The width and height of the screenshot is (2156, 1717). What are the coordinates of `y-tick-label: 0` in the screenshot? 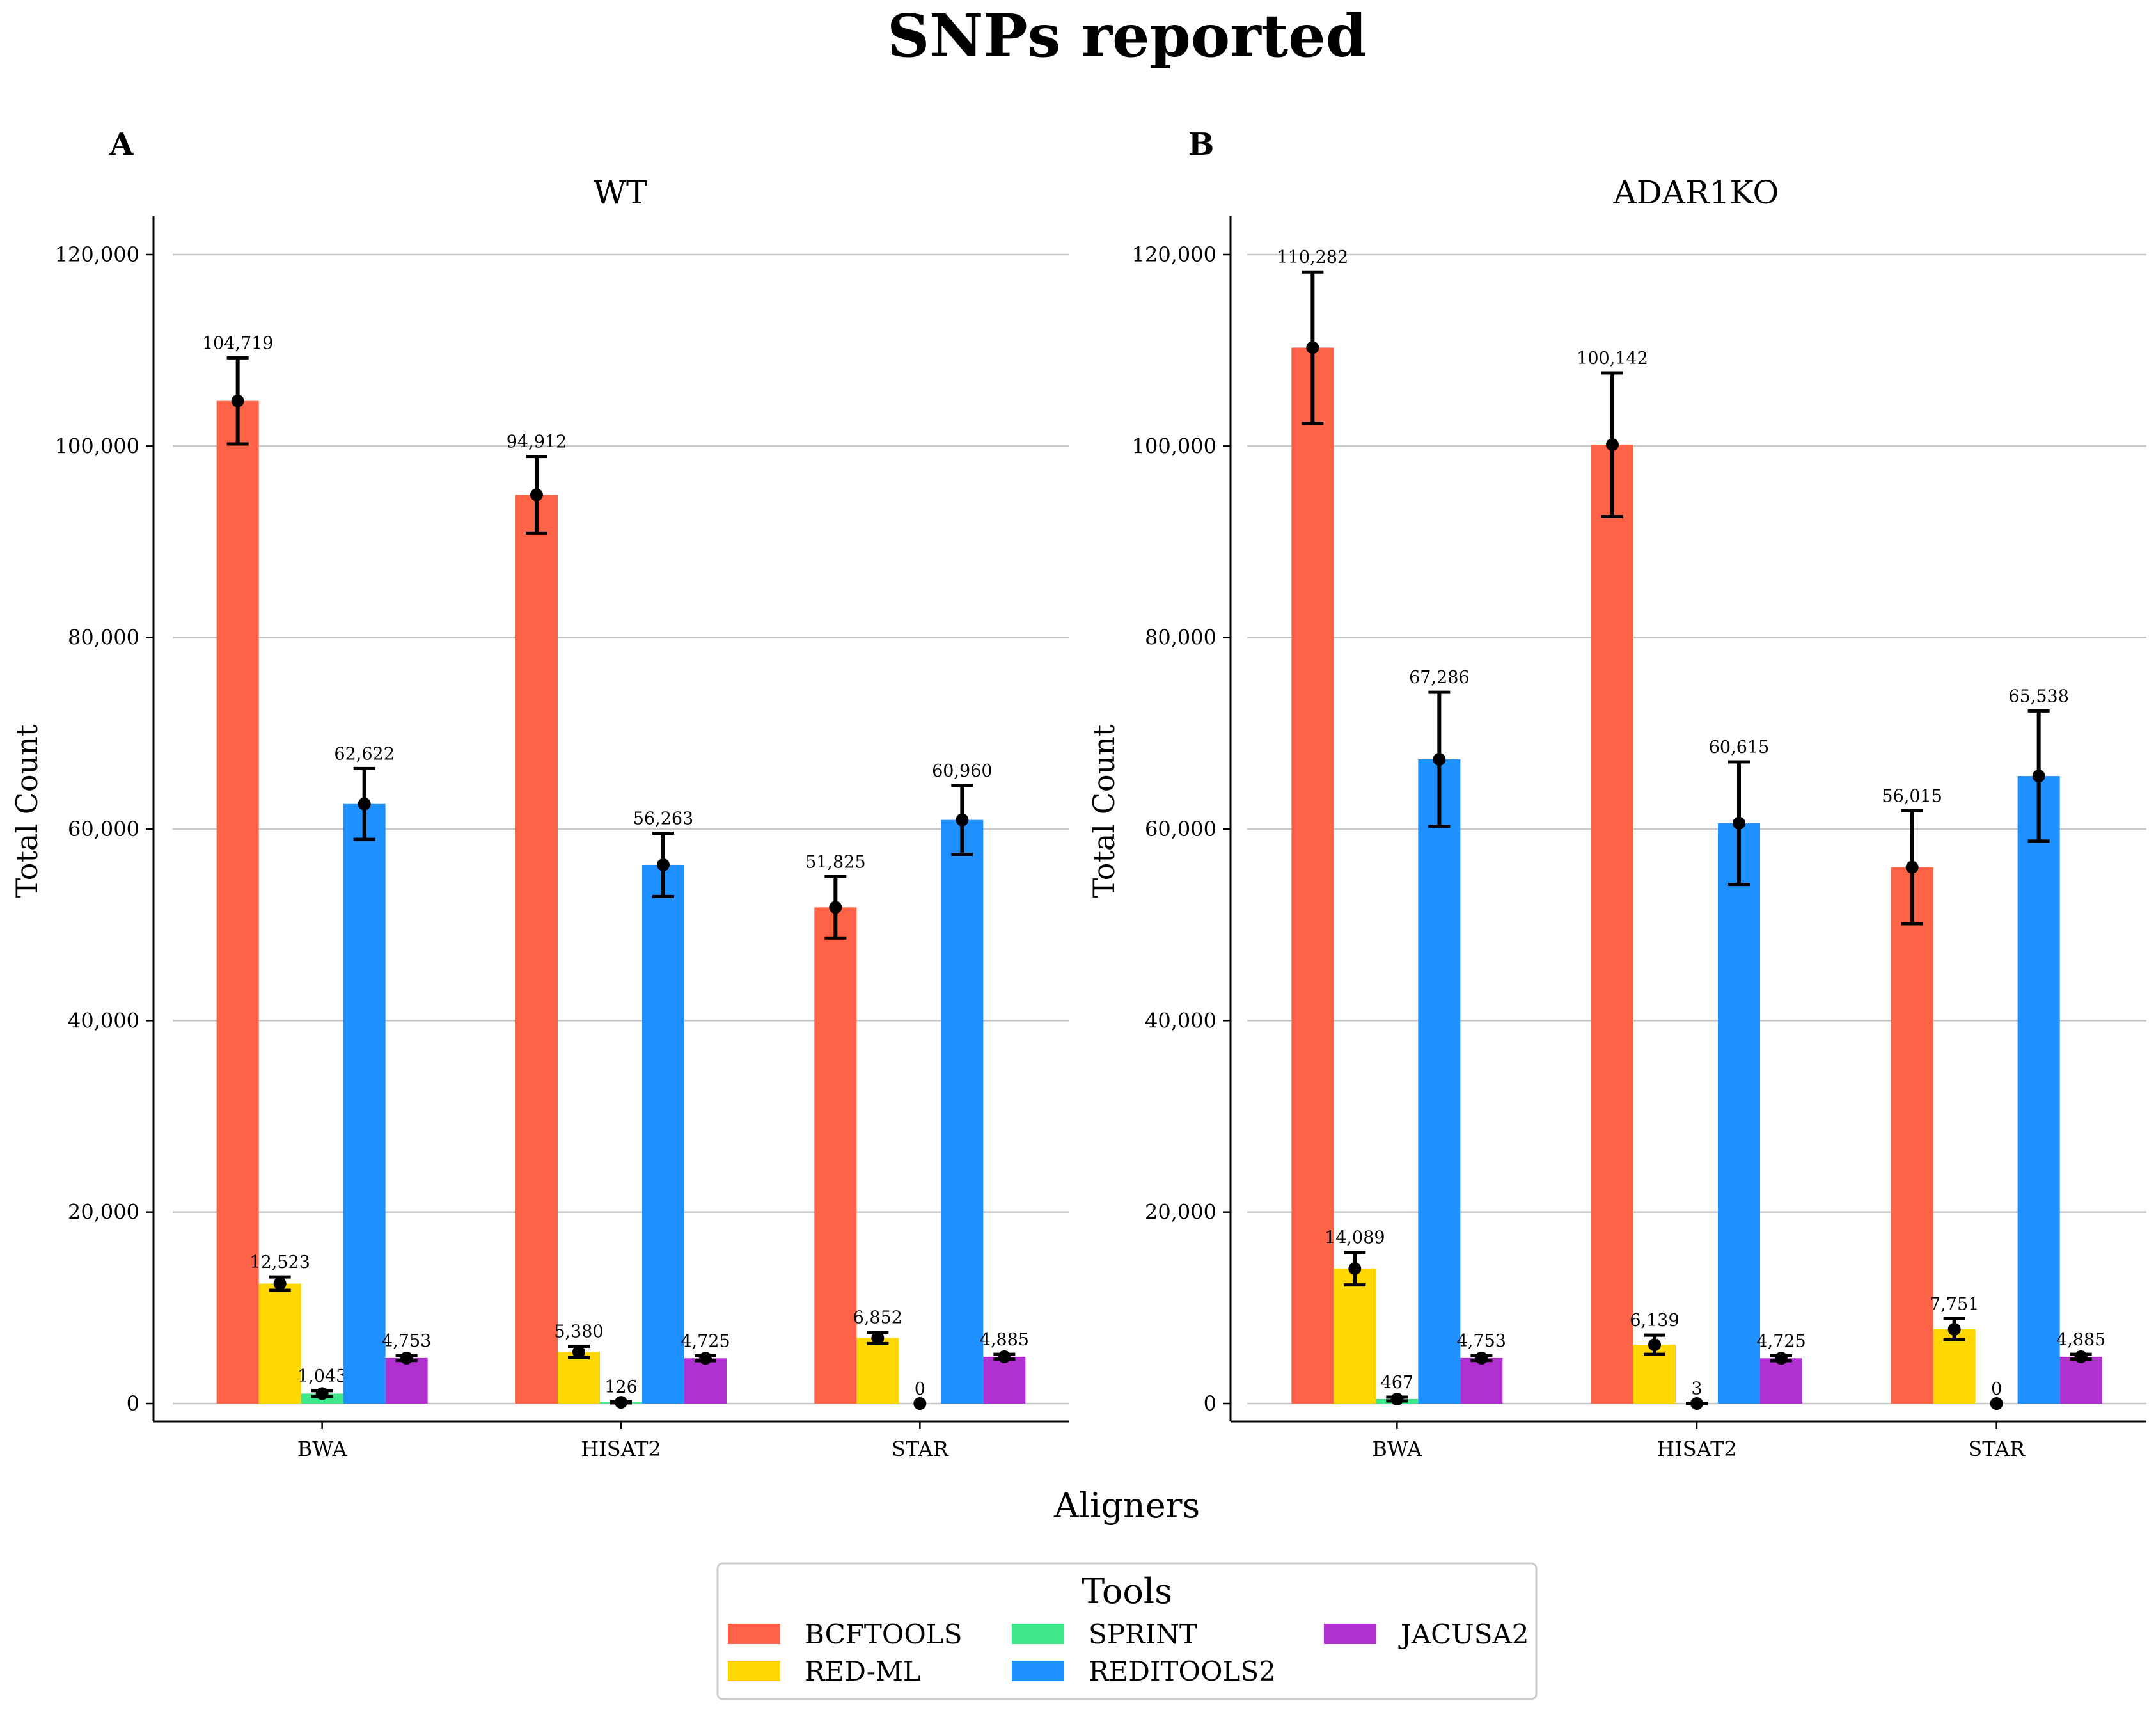 It's located at (1210, 1403).